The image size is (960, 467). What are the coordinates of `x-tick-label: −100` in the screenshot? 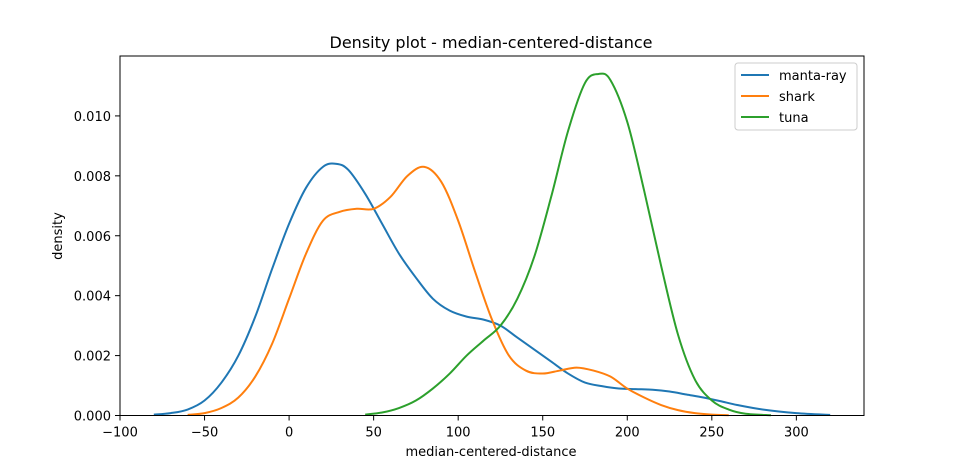 It's located at (120, 433).